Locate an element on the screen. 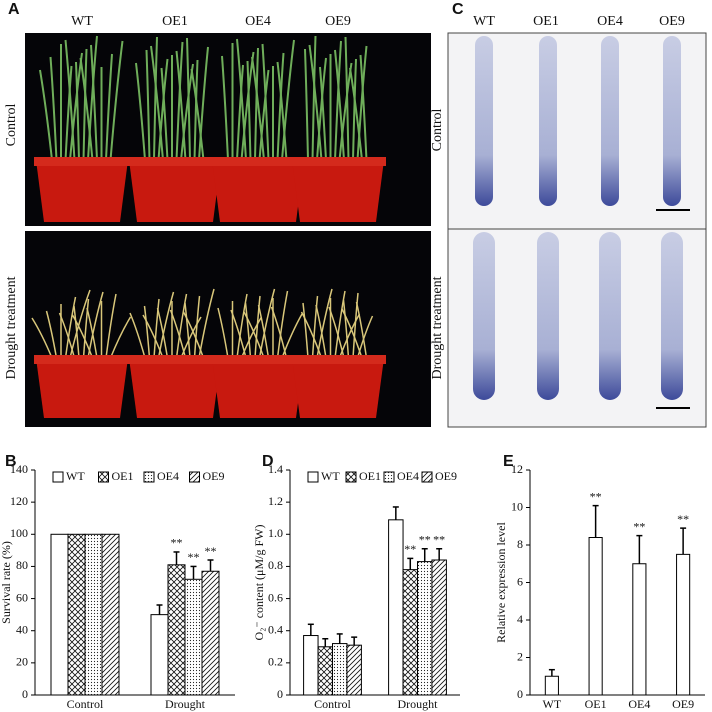 The image size is (712, 712). panel-label: B is located at coordinates (11, 461).